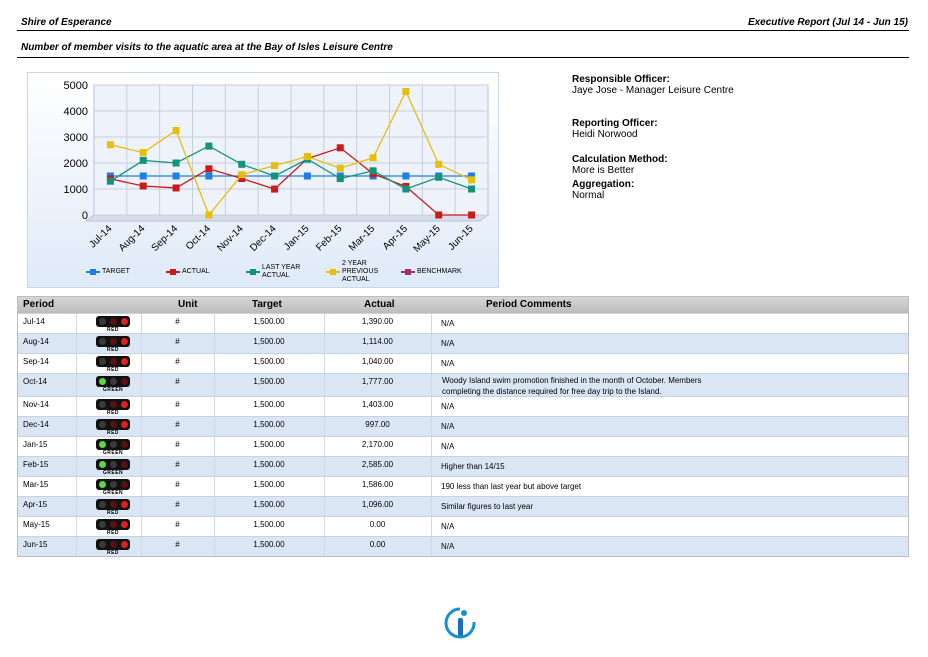 The height and width of the screenshot is (657, 928). What do you see at coordinates (36, 524) in the screenshot?
I see `period: May-15` at bounding box center [36, 524].